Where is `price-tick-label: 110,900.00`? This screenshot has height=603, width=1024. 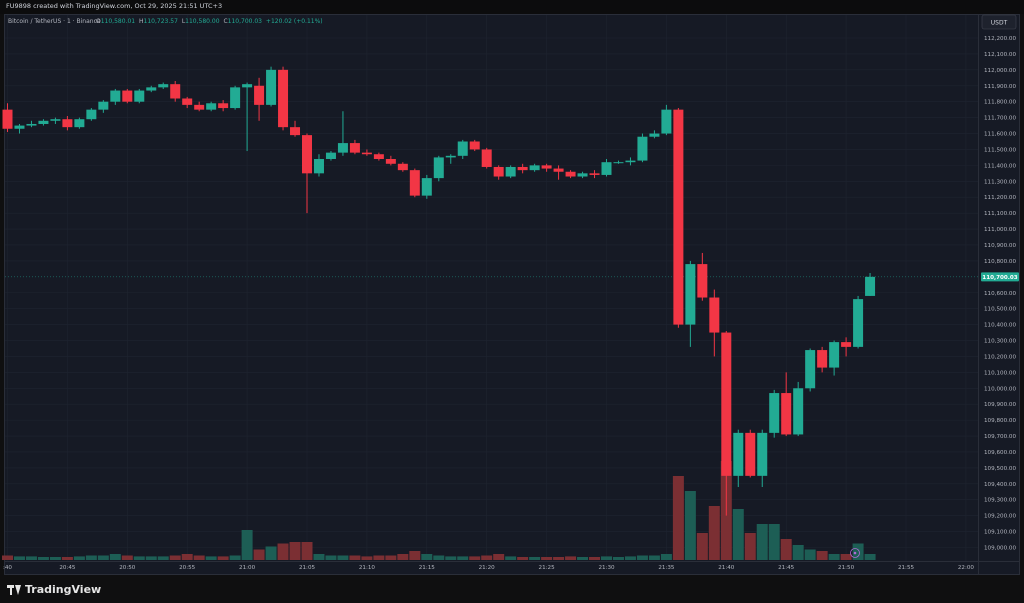
price-tick-label: 110,900.00 is located at coordinates (1000, 246).